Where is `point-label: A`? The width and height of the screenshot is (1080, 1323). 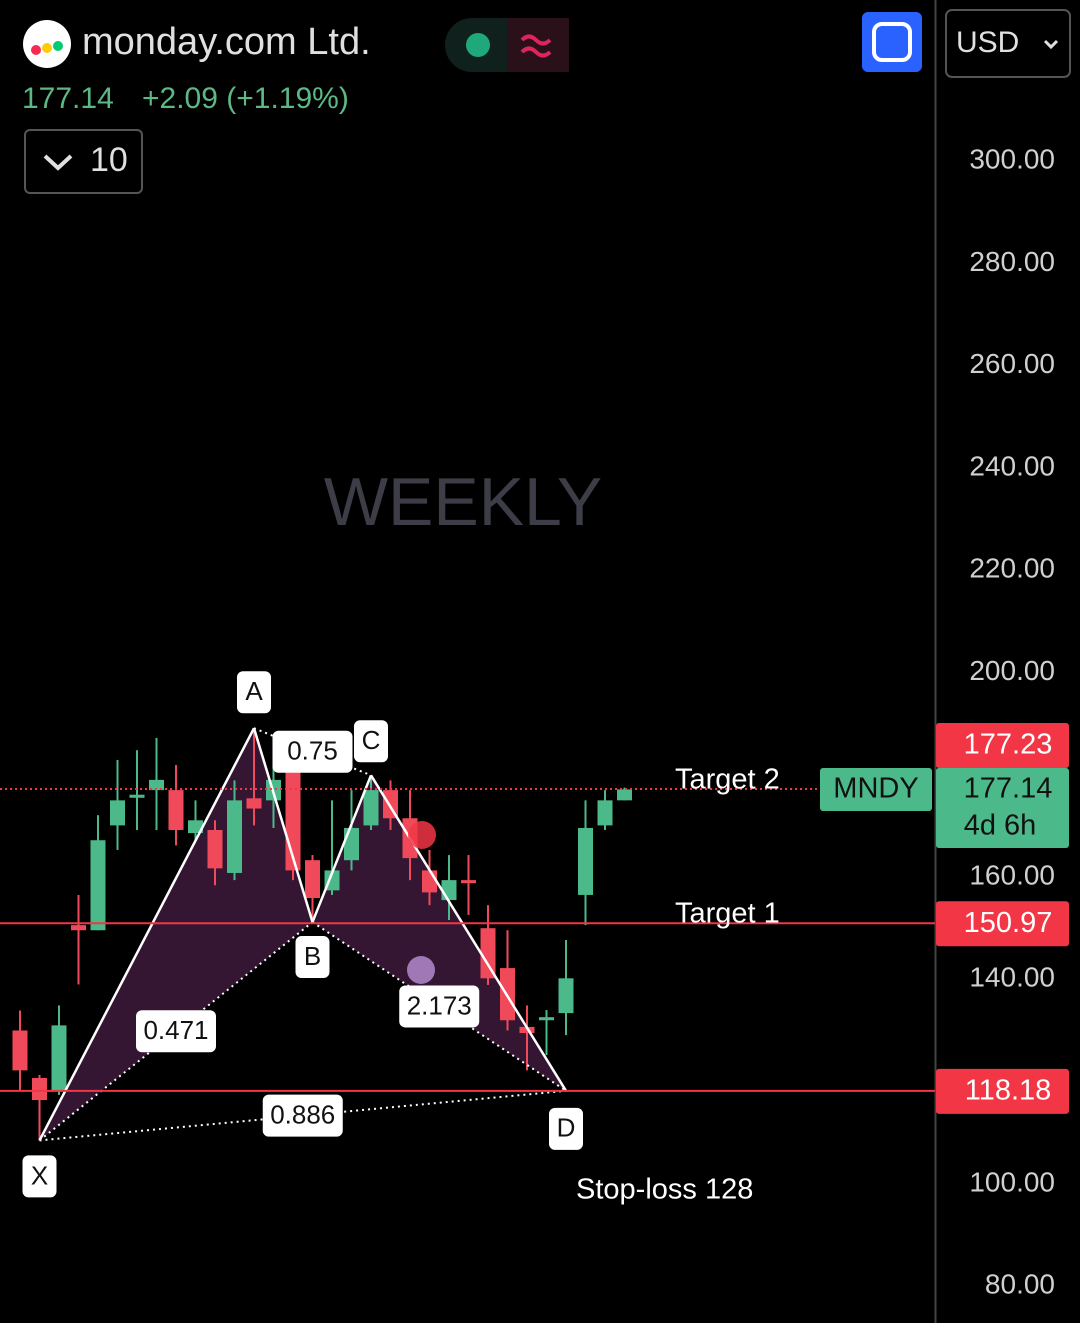 point-label: A is located at coordinates (254, 691).